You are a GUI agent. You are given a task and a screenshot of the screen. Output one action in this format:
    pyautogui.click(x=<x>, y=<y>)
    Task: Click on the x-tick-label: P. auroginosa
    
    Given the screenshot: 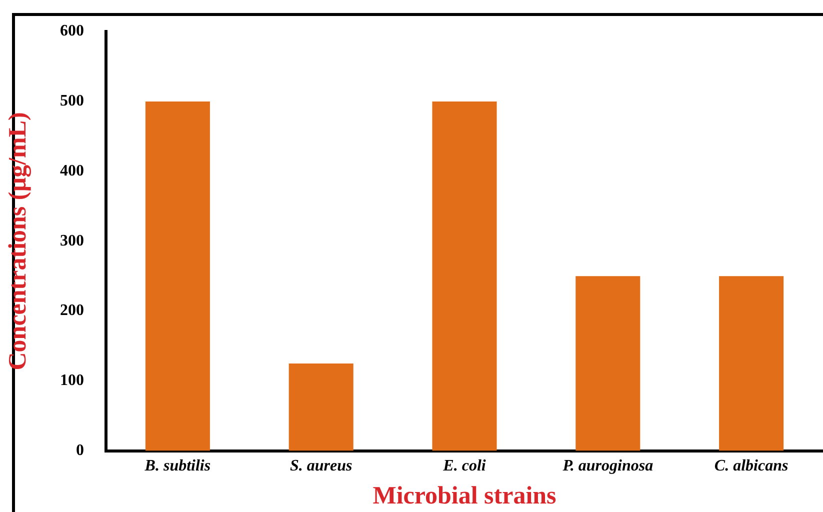 What is the action you would take?
    pyautogui.click(x=608, y=466)
    